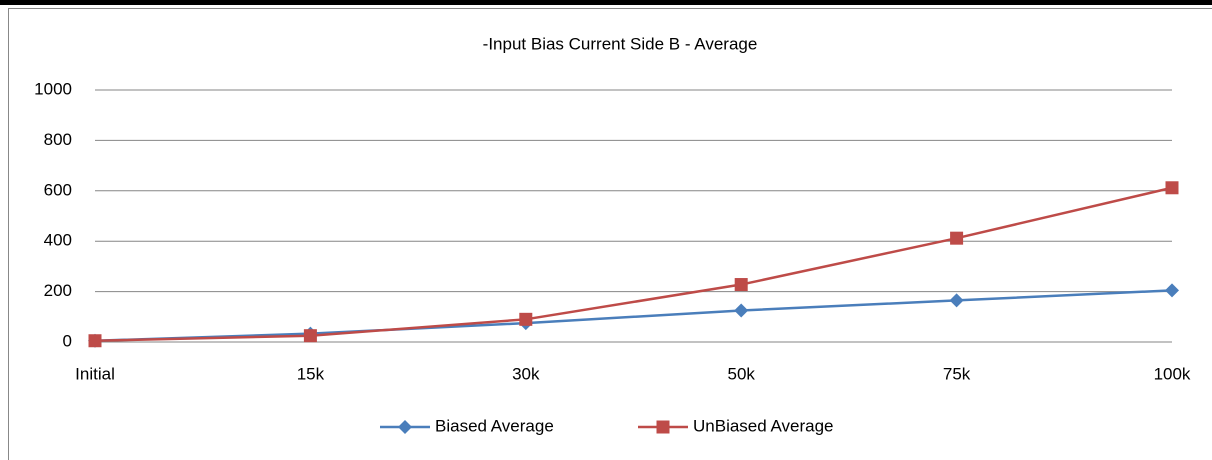  What do you see at coordinates (741, 373) in the screenshot?
I see `x-tick-label: 50k` at bounding box center [741, 373].